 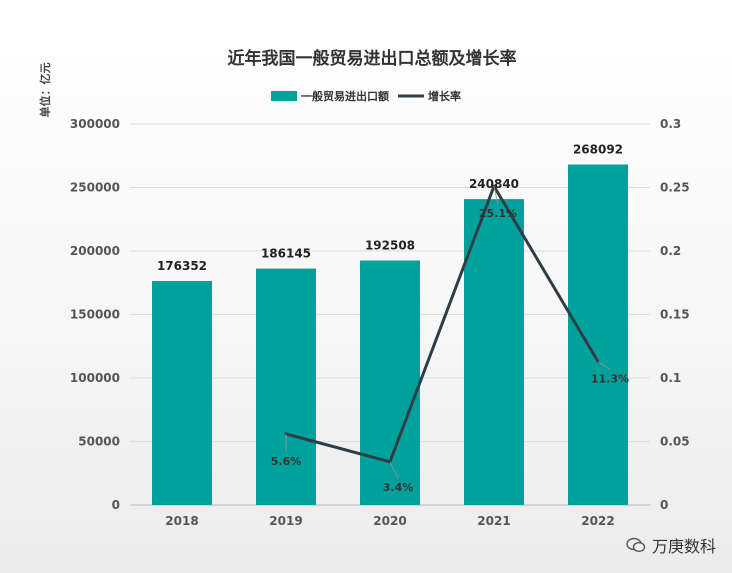 I want to click on y-left-tick-label: 200000, so click(x=95, y=251).